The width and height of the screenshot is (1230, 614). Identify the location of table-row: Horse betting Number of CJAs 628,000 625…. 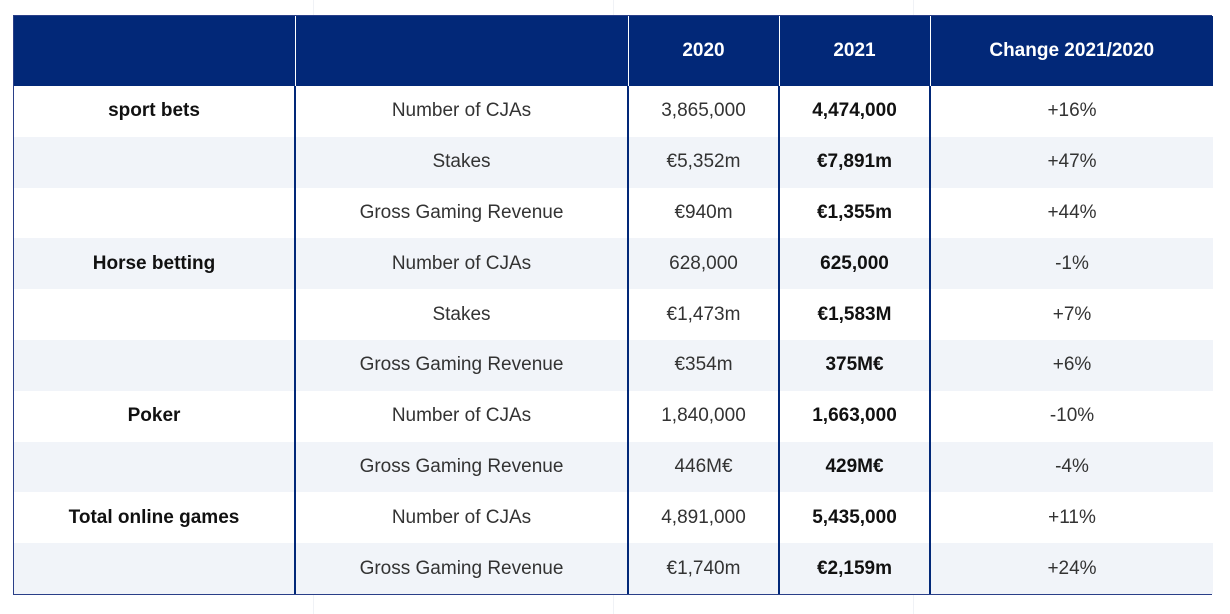
(613, 264).